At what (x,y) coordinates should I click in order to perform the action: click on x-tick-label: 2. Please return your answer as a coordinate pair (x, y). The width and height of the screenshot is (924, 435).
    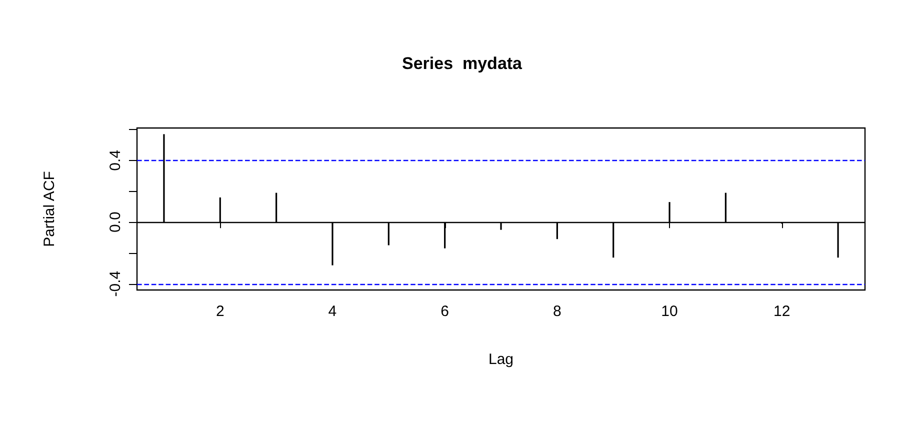
    Looking at the image, I should click on (220, 311).